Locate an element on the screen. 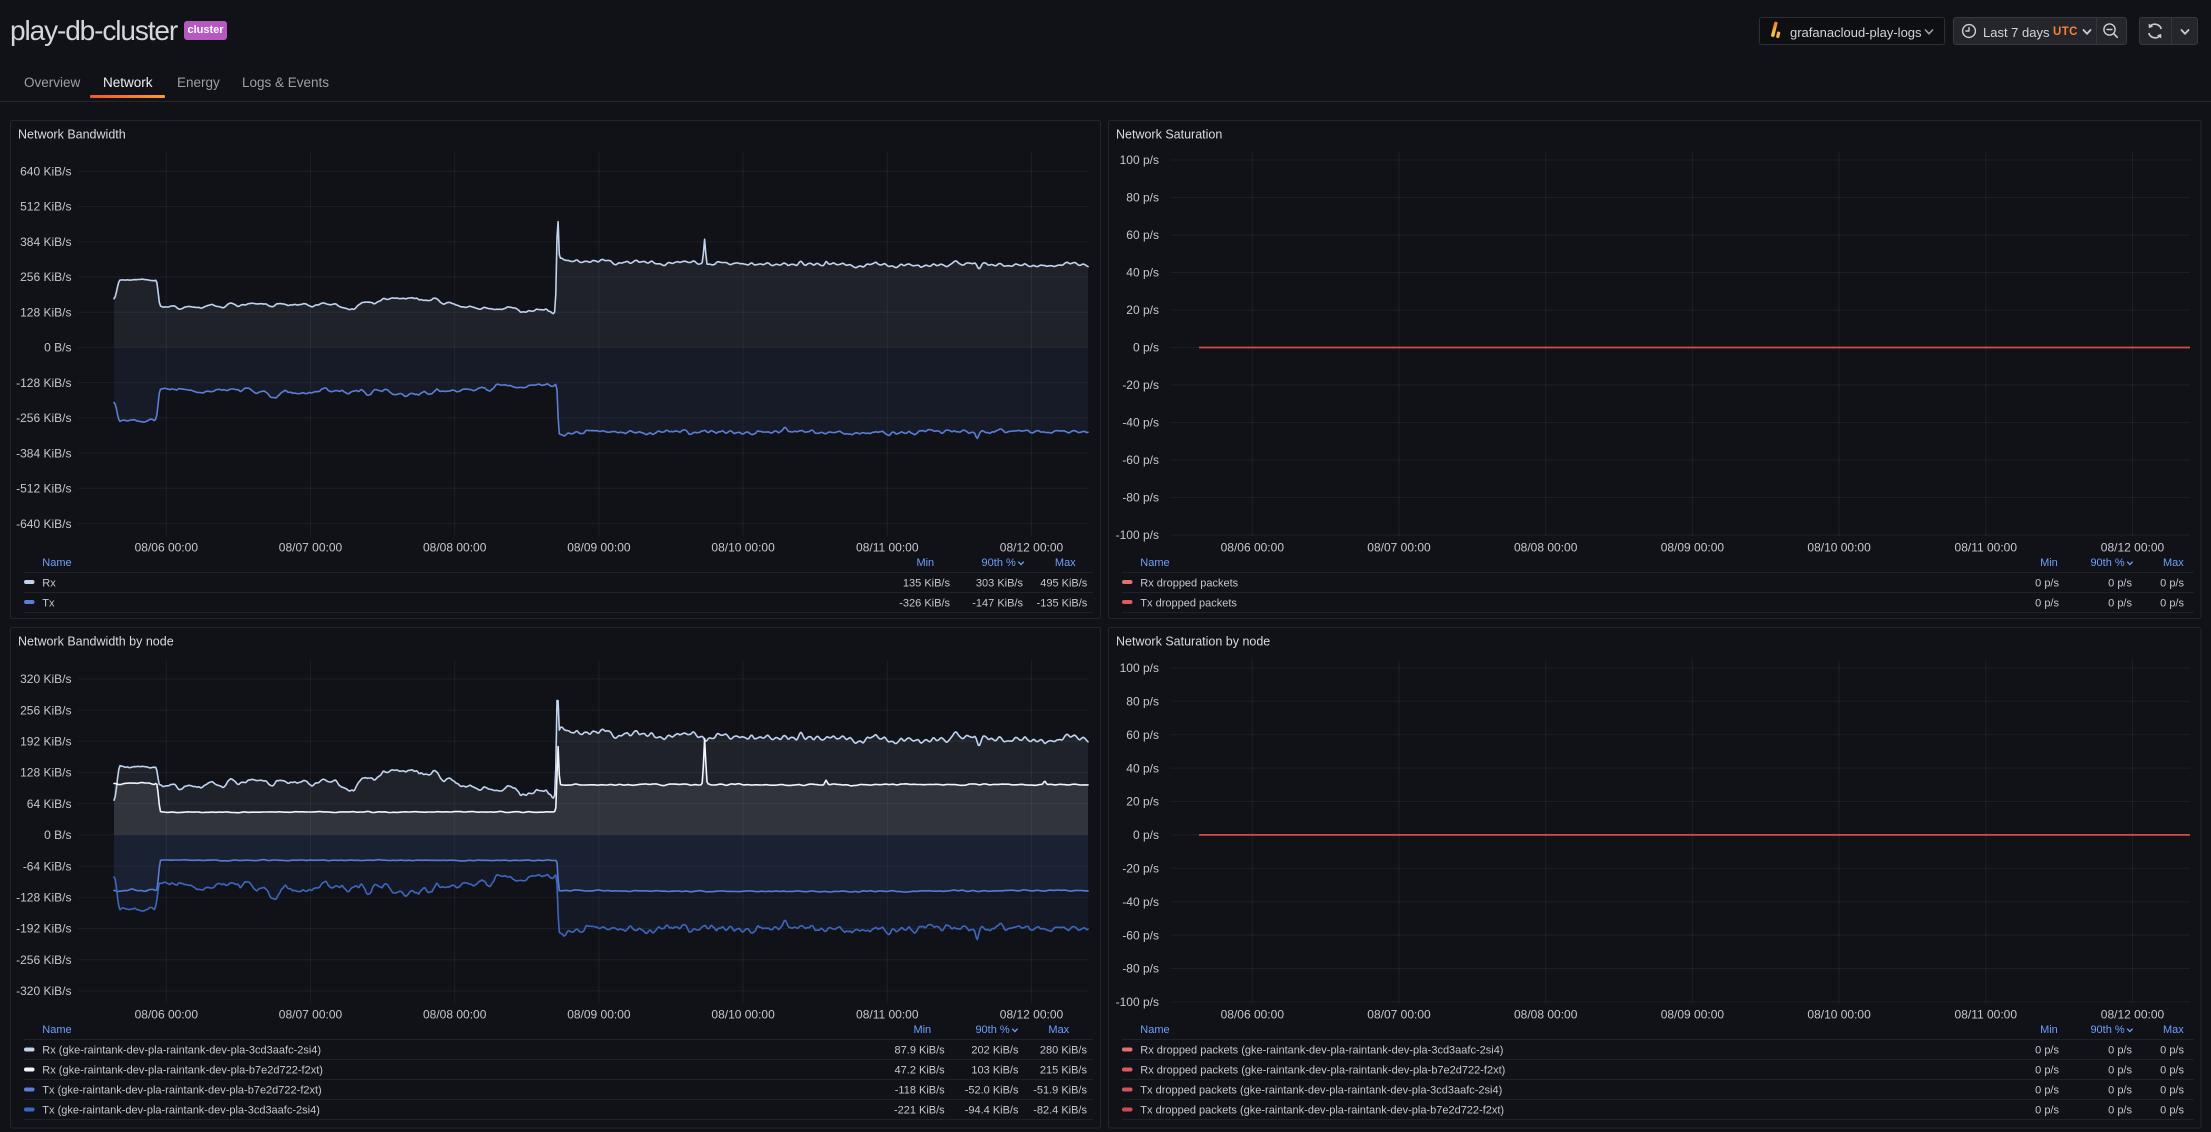  svg-text: 202 KiB/s is located at coordinates (995, 1051).